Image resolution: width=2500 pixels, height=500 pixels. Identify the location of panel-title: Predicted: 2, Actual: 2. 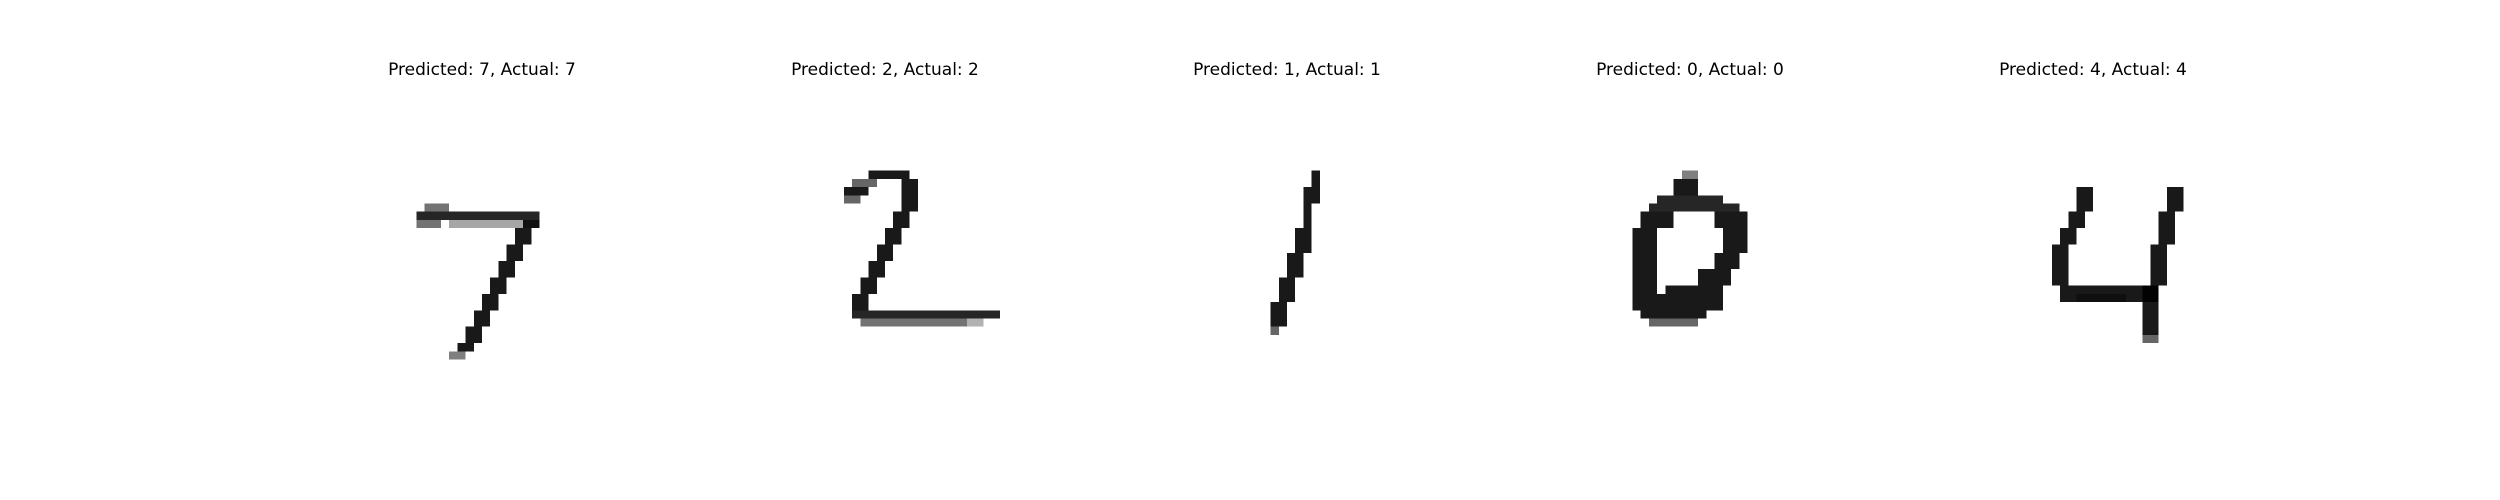
(885, 70).